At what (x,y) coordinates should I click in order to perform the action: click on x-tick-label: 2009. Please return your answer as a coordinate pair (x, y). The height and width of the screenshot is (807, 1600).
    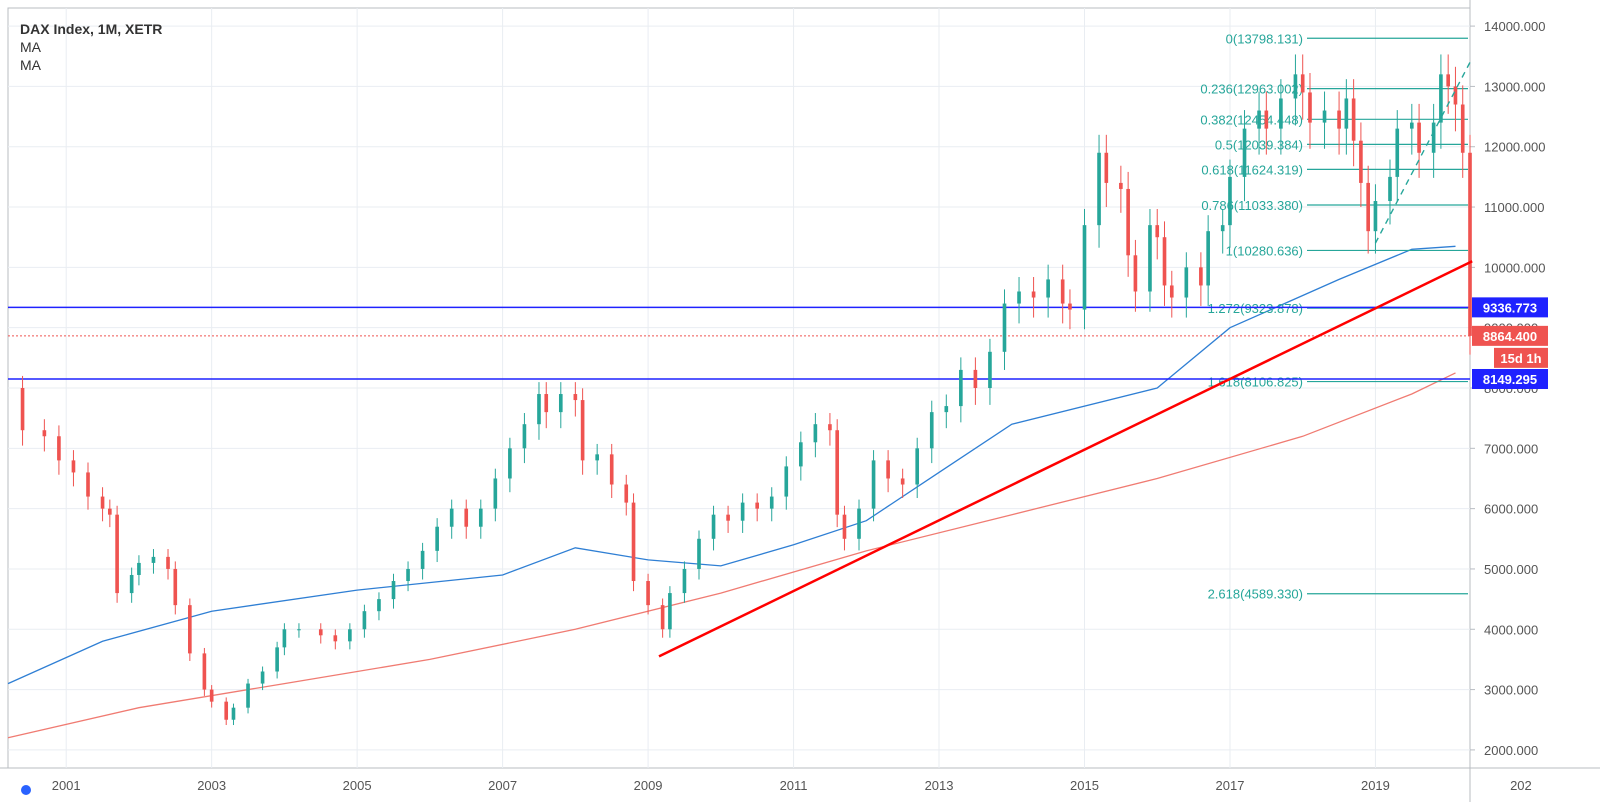
    Looking at the image, I should click on (648, 785).